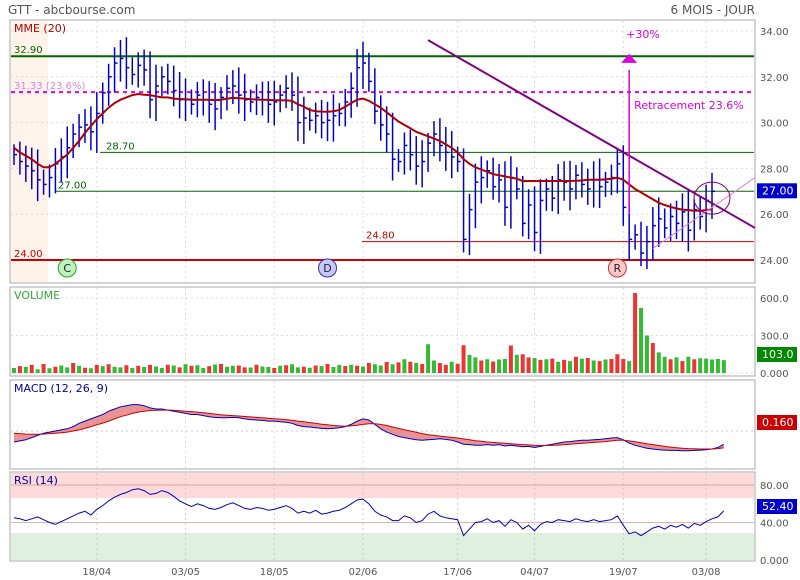 The height and width of the screenshot is (580, 800). Describe the element at coordinates (71, 10) in the screenshot. I see `header-title: GTT - abcbourse.com` at that location.